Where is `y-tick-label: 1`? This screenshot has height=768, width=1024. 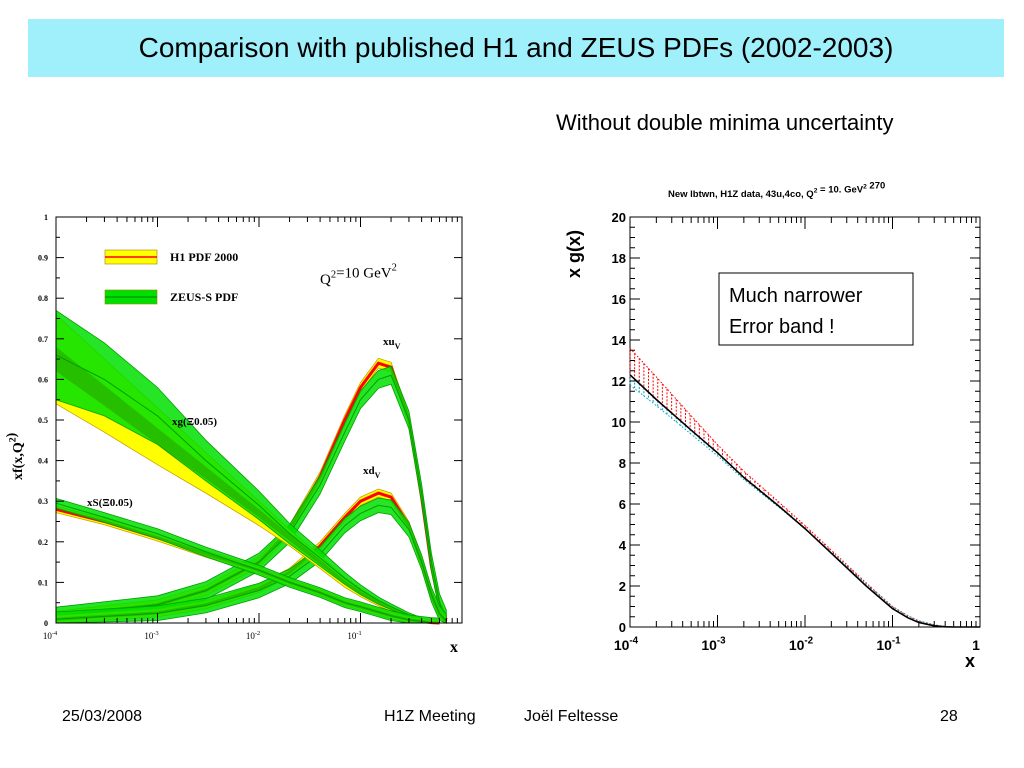 y-tick-label: 1 is located at coordinates (46, 217).